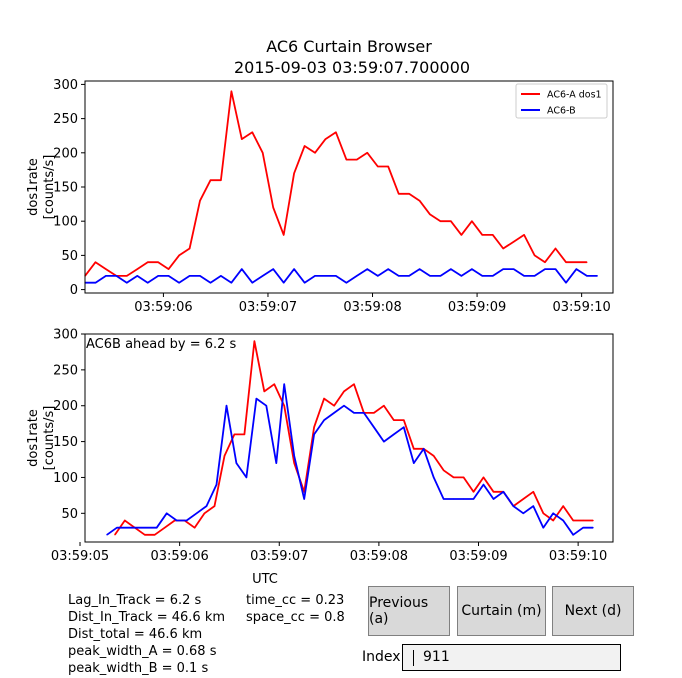  Describe the element at coordinates (593, 611) in the screenshot. I see `next-button: Next (d)` at that location.